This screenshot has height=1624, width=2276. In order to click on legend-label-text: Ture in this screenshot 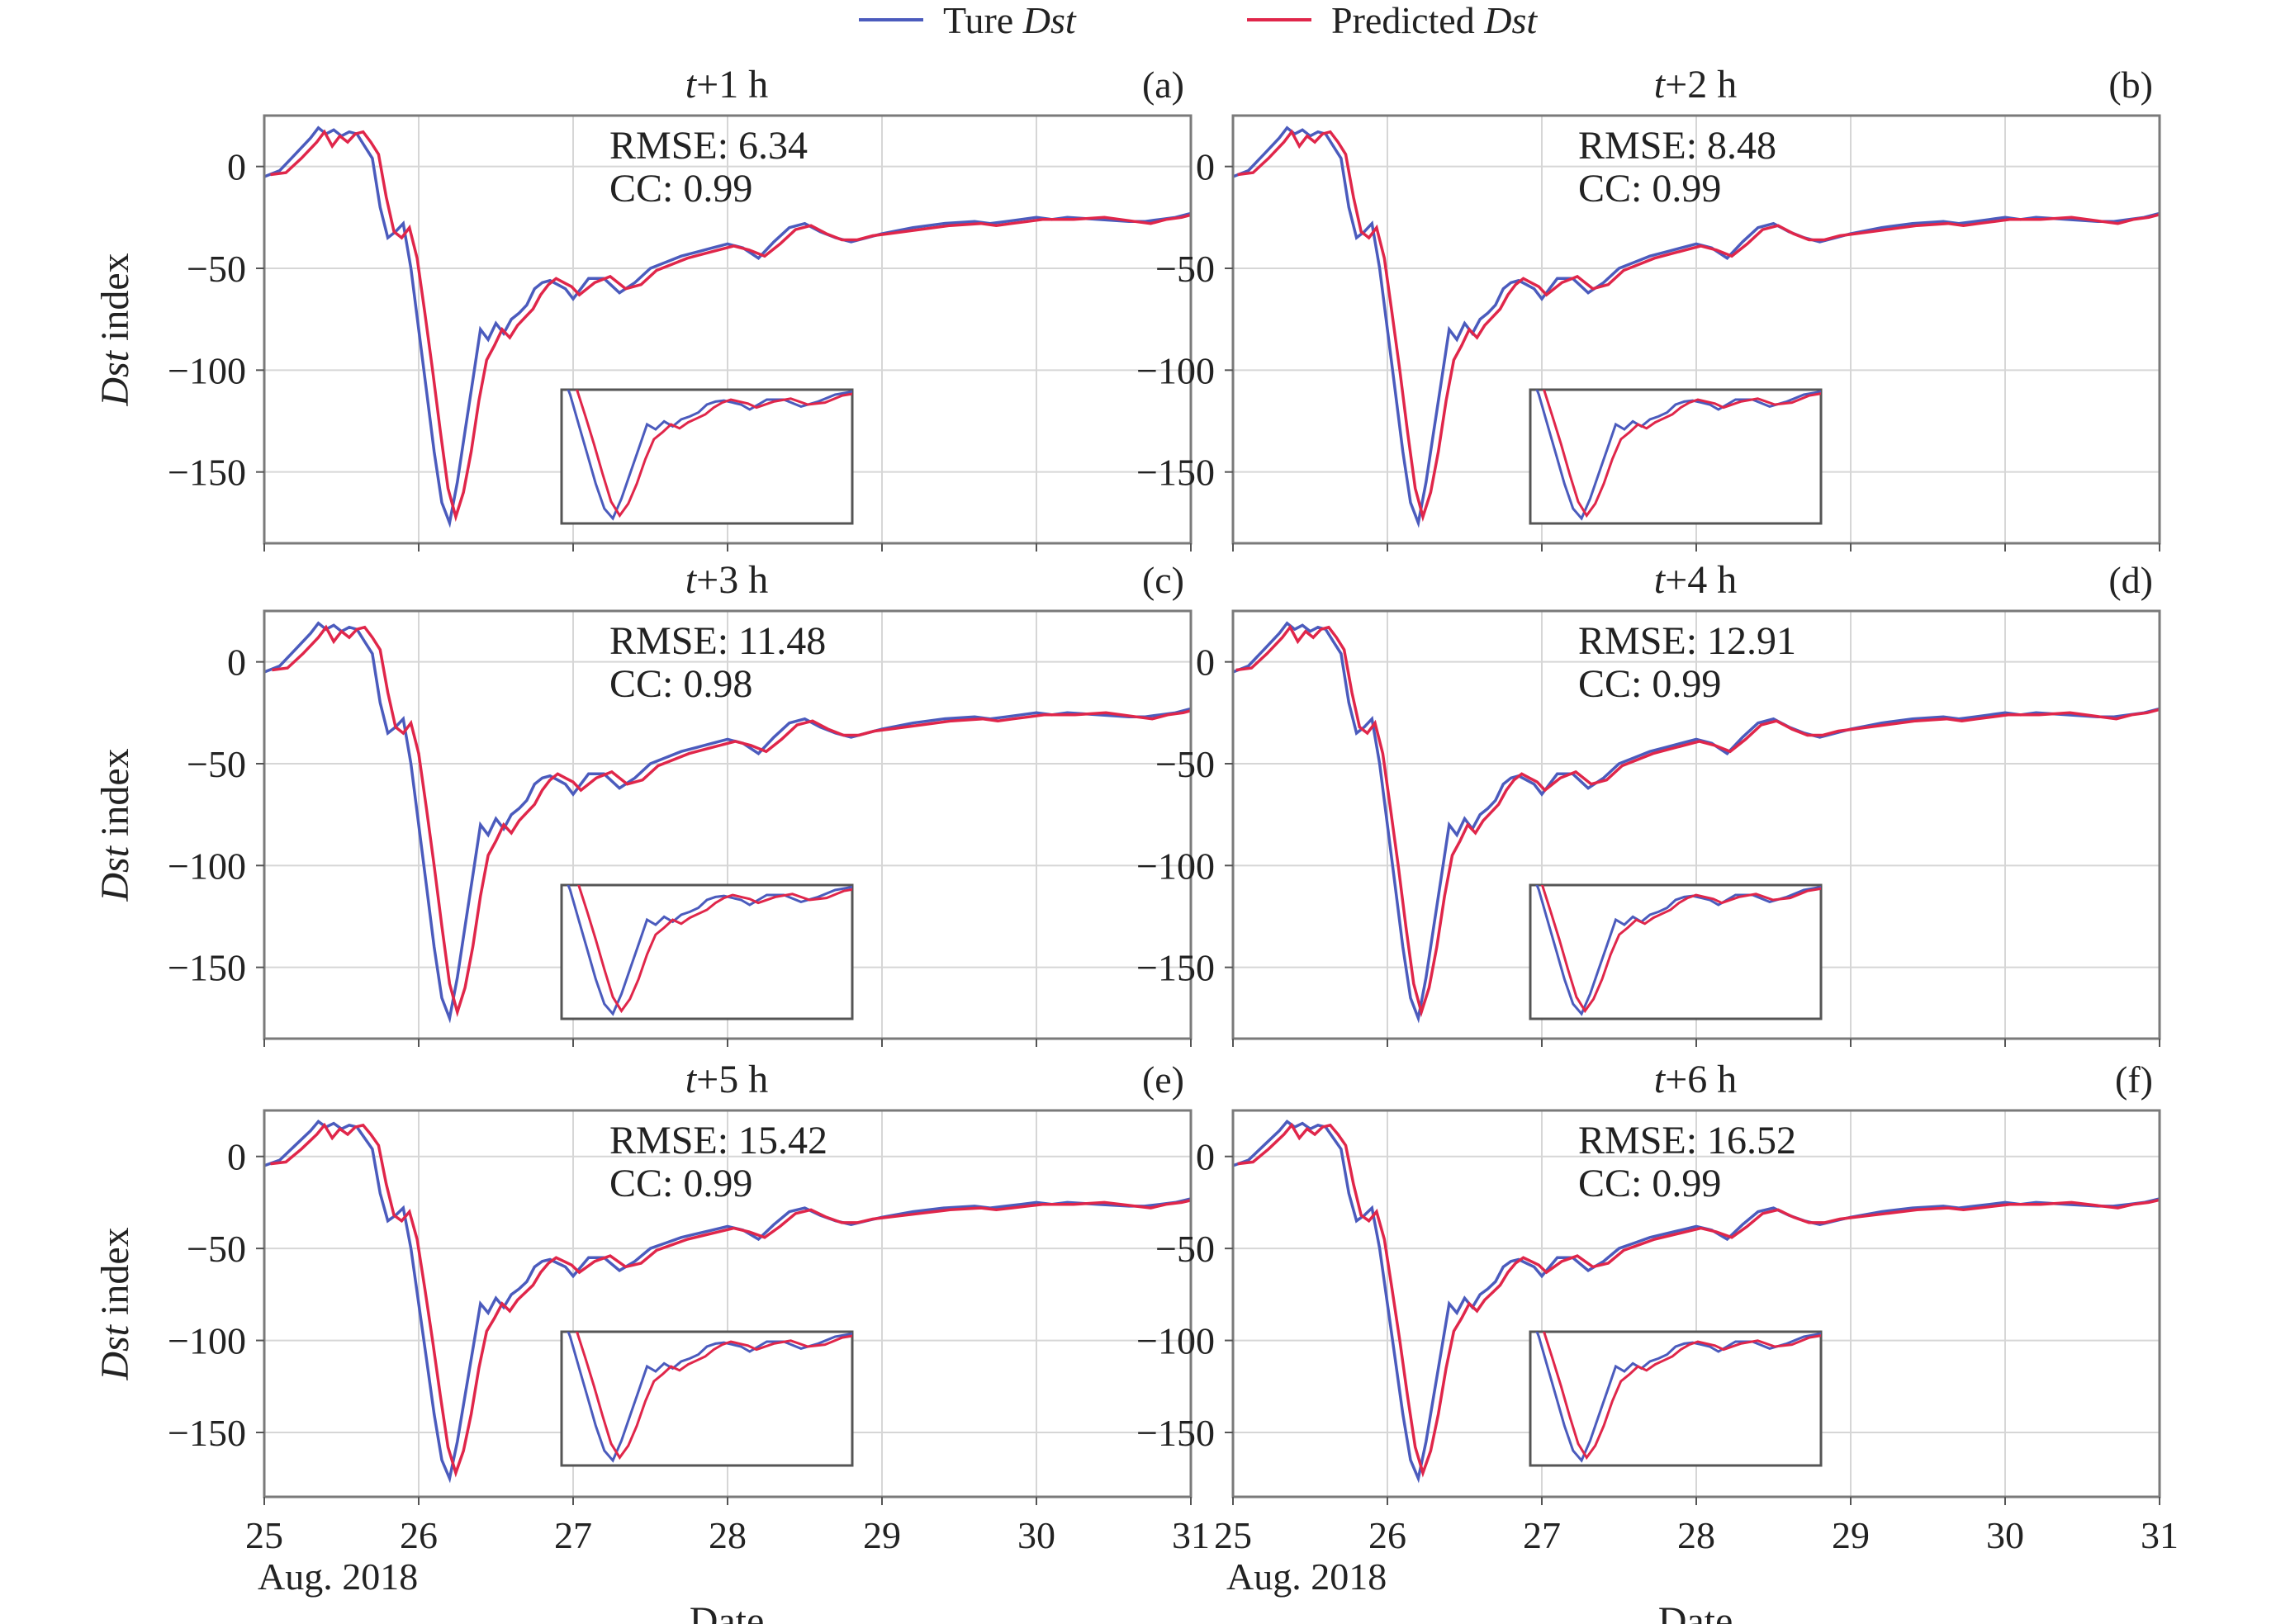, I will do `click(983, 20)`.